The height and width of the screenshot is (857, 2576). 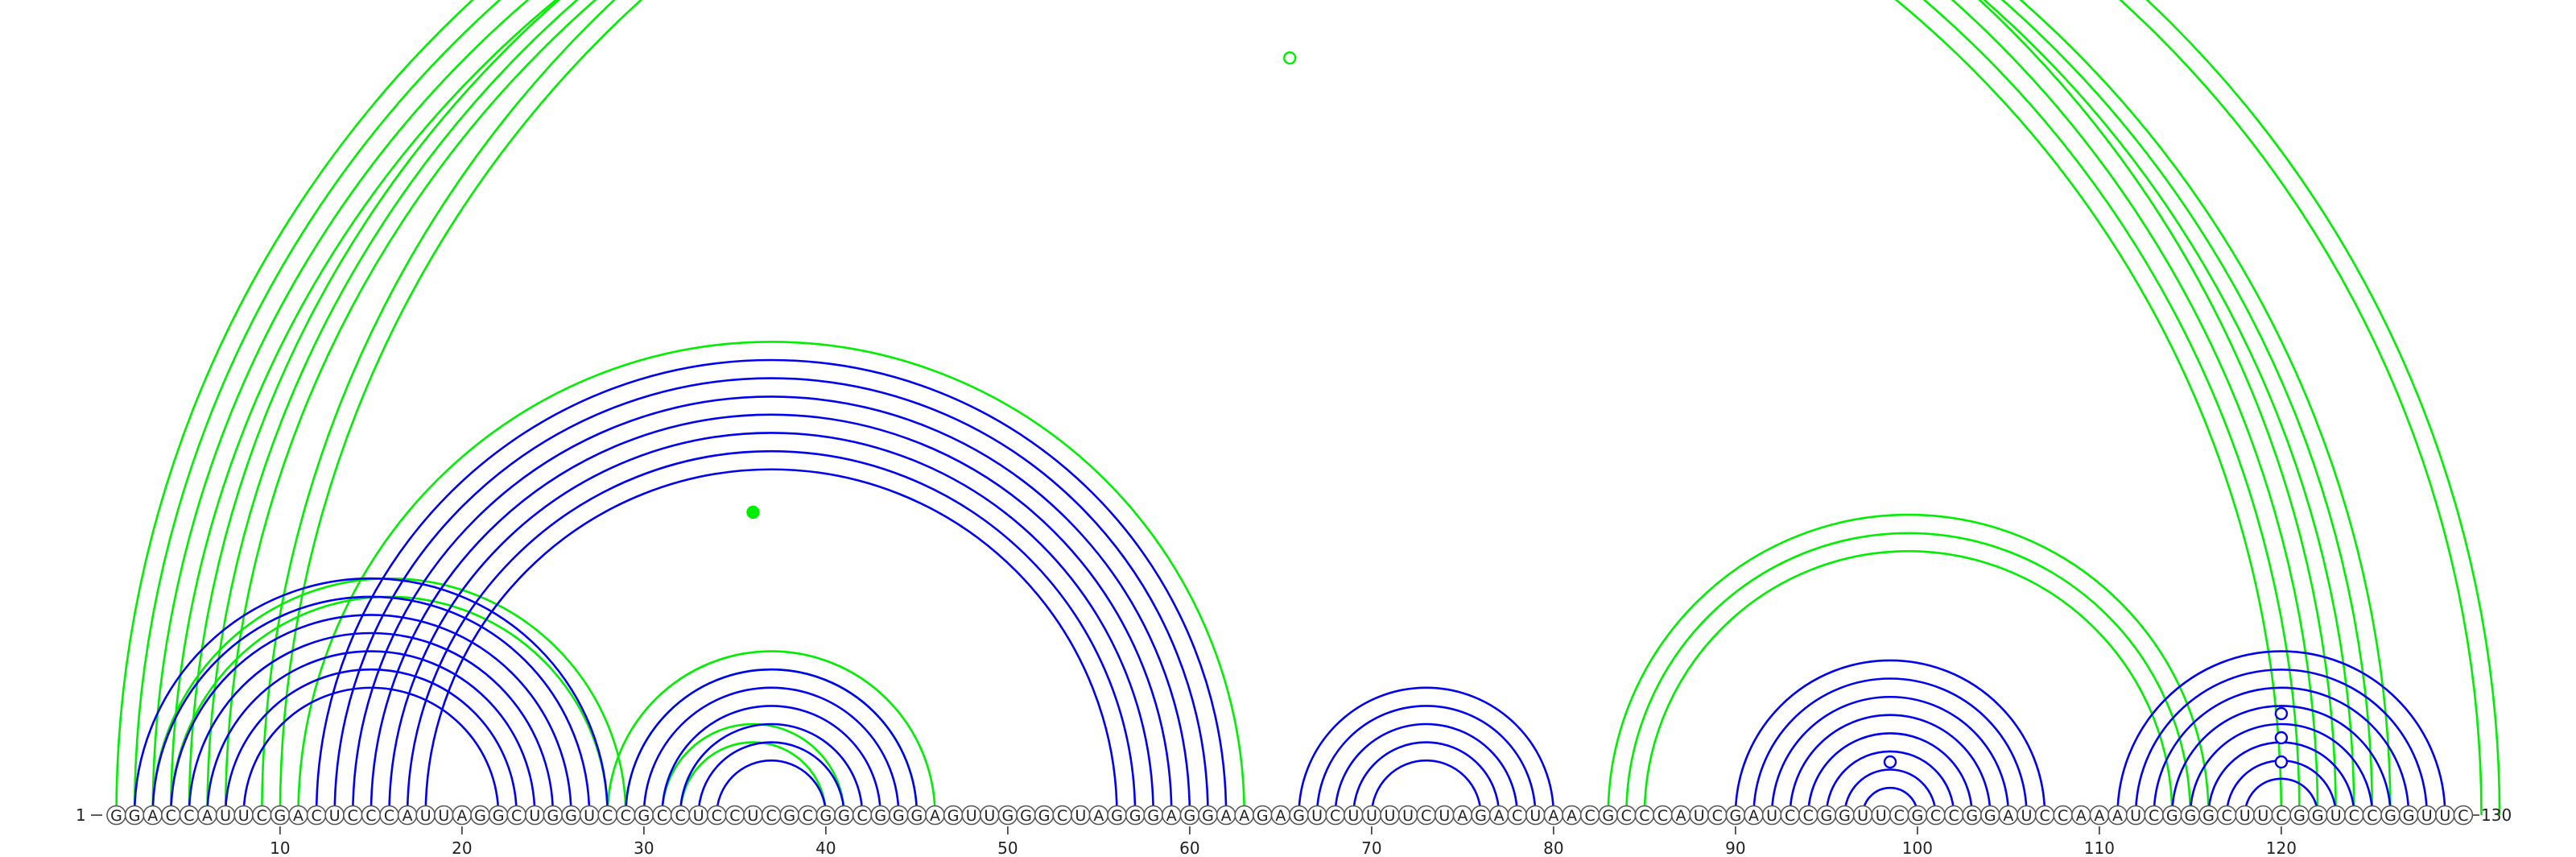 What do you see at coordinates (2099, 847) in the screenshot?
I see `tick-label: 110` at bounding box center [2099, 847].